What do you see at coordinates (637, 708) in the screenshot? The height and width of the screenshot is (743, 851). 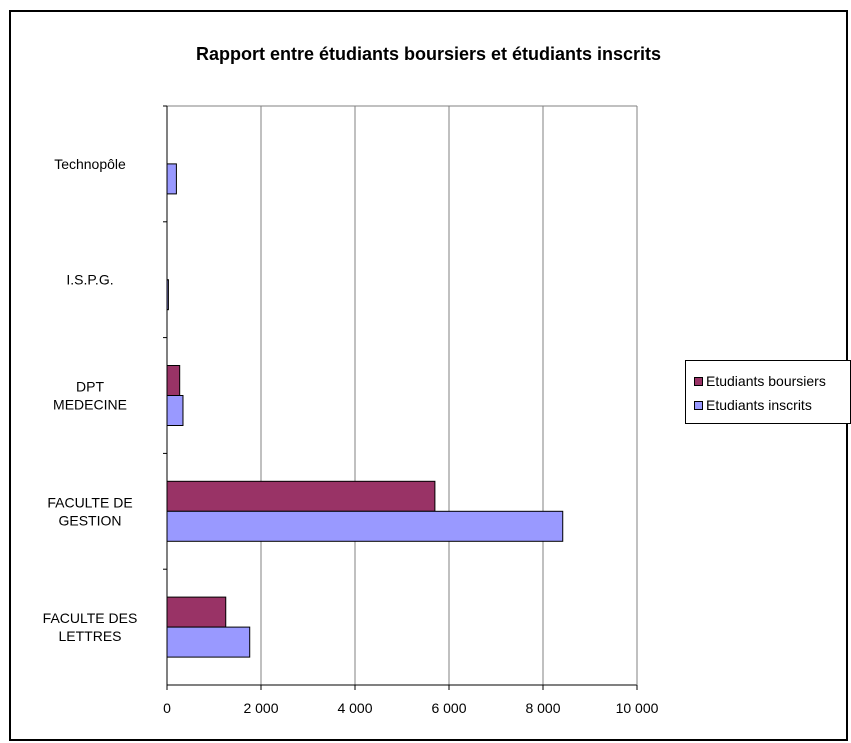 I see `x-tick-label: 10 000` at bounding box center [637, 708].